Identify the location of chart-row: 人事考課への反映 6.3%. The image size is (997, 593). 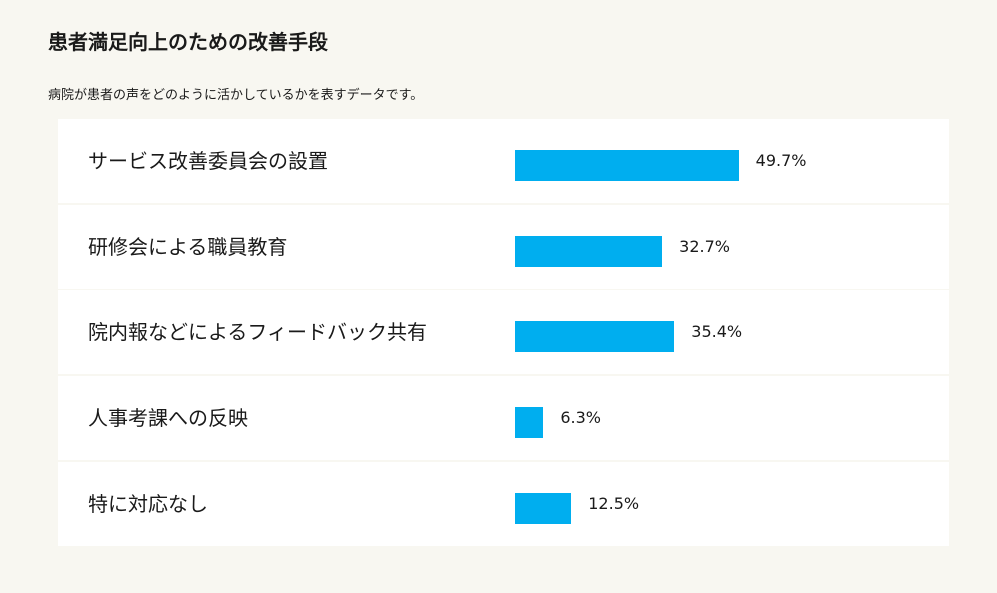
(503, 418).